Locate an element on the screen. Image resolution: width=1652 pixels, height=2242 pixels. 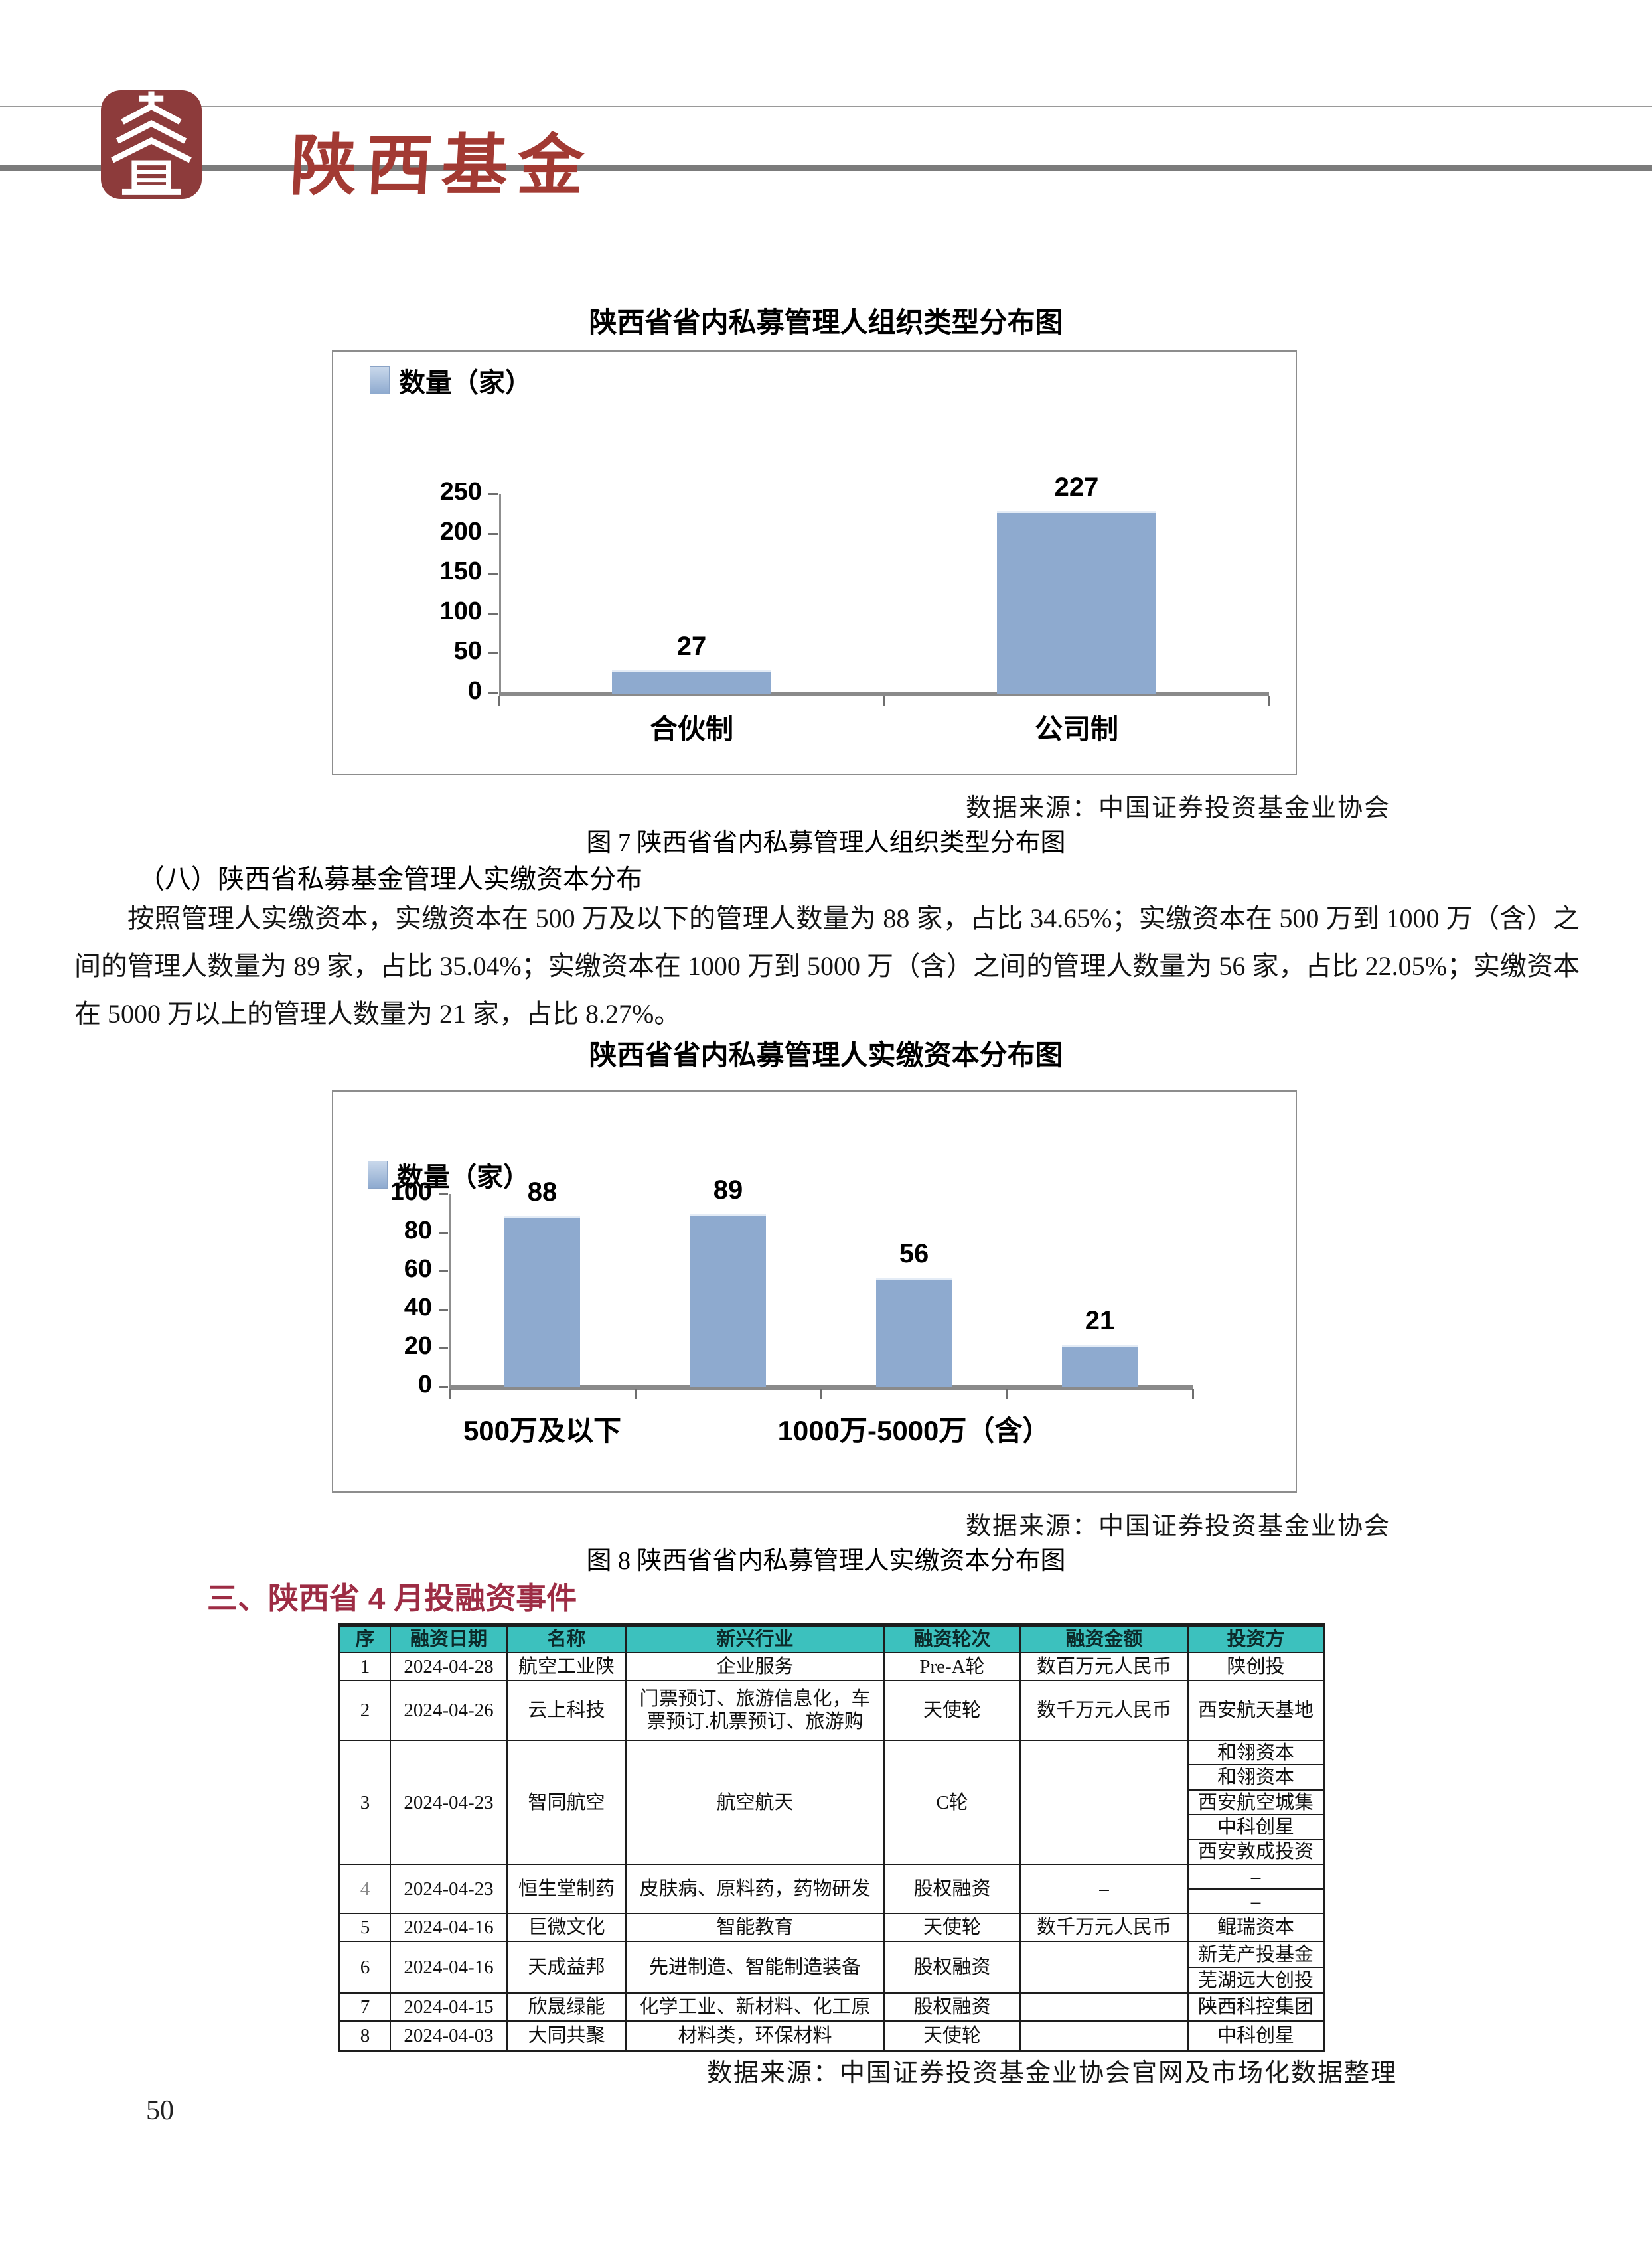
cell-no: 5 is located at coordinates (365, 1927).